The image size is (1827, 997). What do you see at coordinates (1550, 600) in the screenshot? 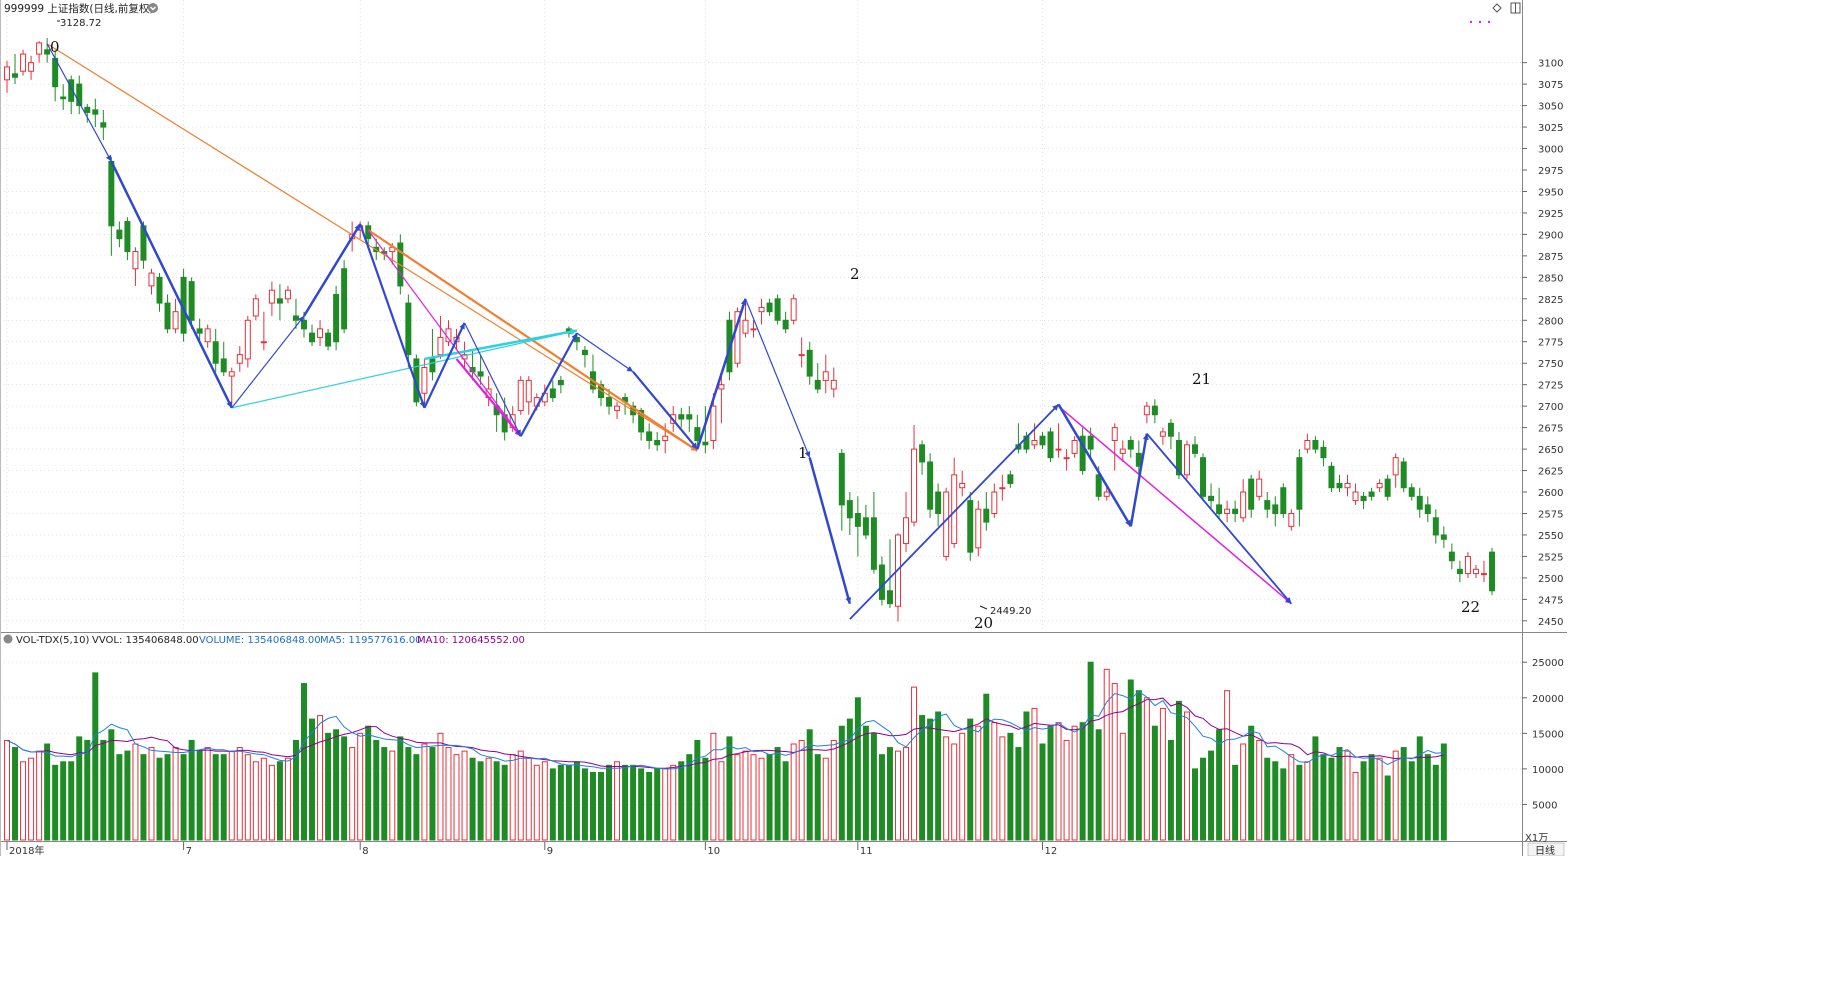
I see `price-tick-label: 2475` at bounding box center [1550, 600].